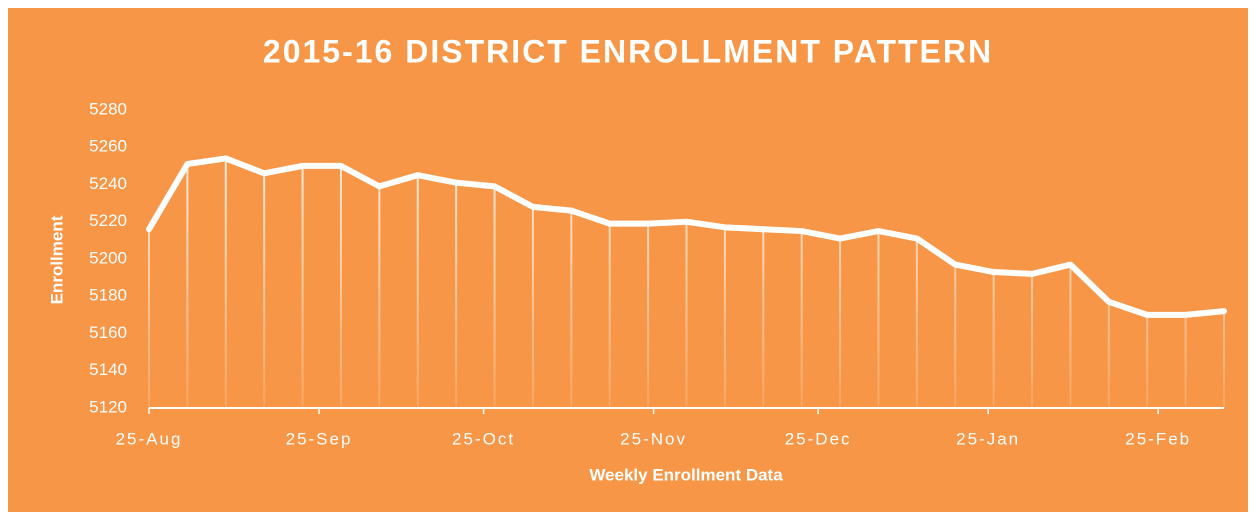 The width and height of the screenshot is (1256, 520). What do you see at coordinates (653, 438) in the screenshot?
I see `x-tick-label: 25-Nov` at bounding box center [653, 438].